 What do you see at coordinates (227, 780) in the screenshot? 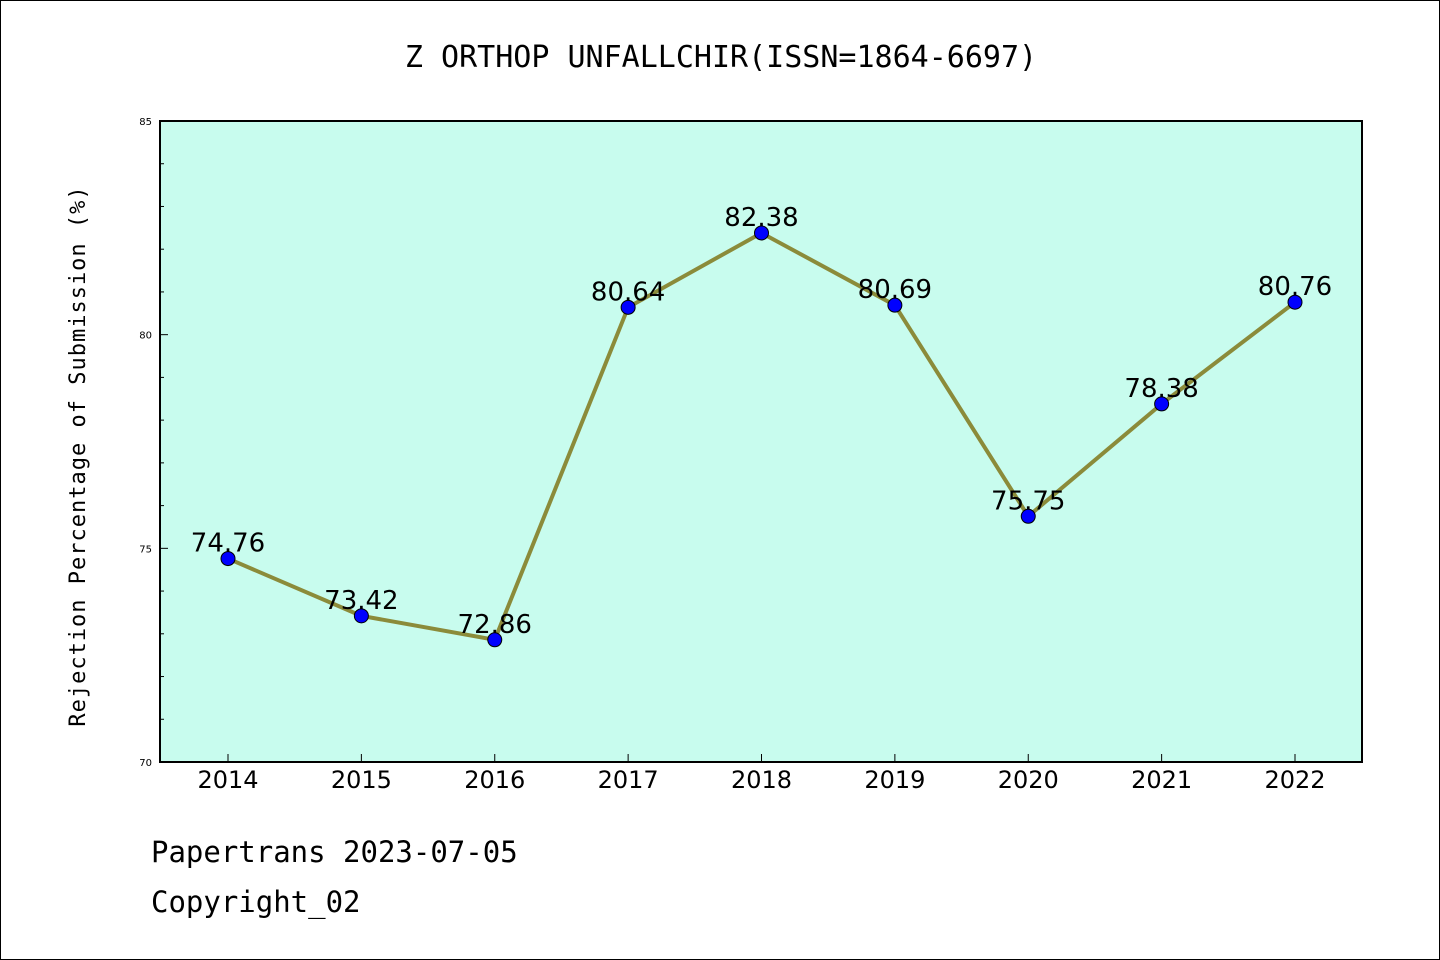
I see `x-tick-label: 2014` at bounding box center [227, 780].